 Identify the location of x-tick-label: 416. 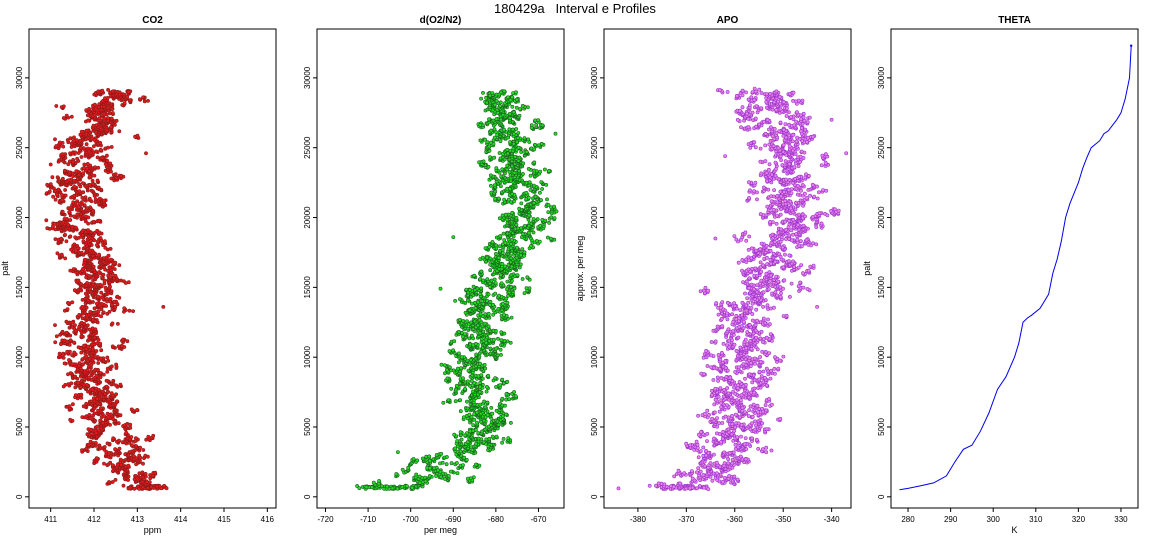
(268, 519).